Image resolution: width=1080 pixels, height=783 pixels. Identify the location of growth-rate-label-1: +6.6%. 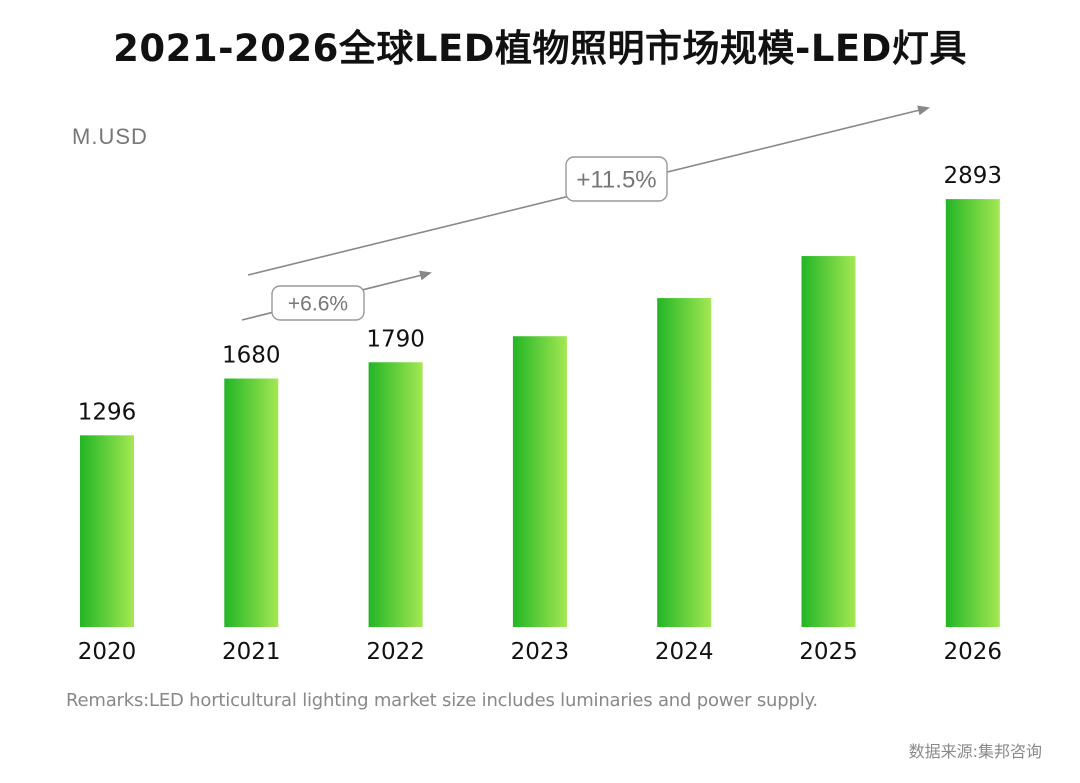
(318, 304).